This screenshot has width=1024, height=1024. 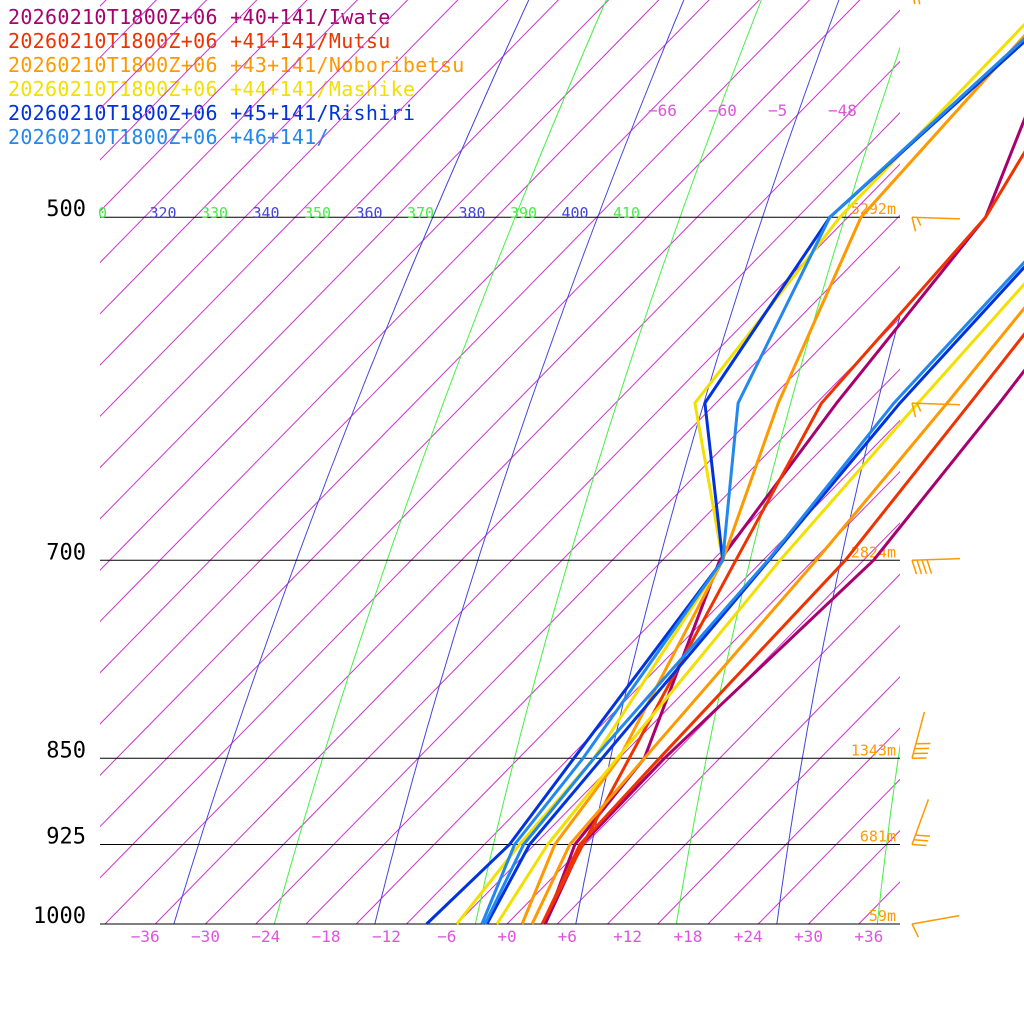 I want to click on pressure-labels: 1001502002503005007008509251000, so click(x=59, y=563).